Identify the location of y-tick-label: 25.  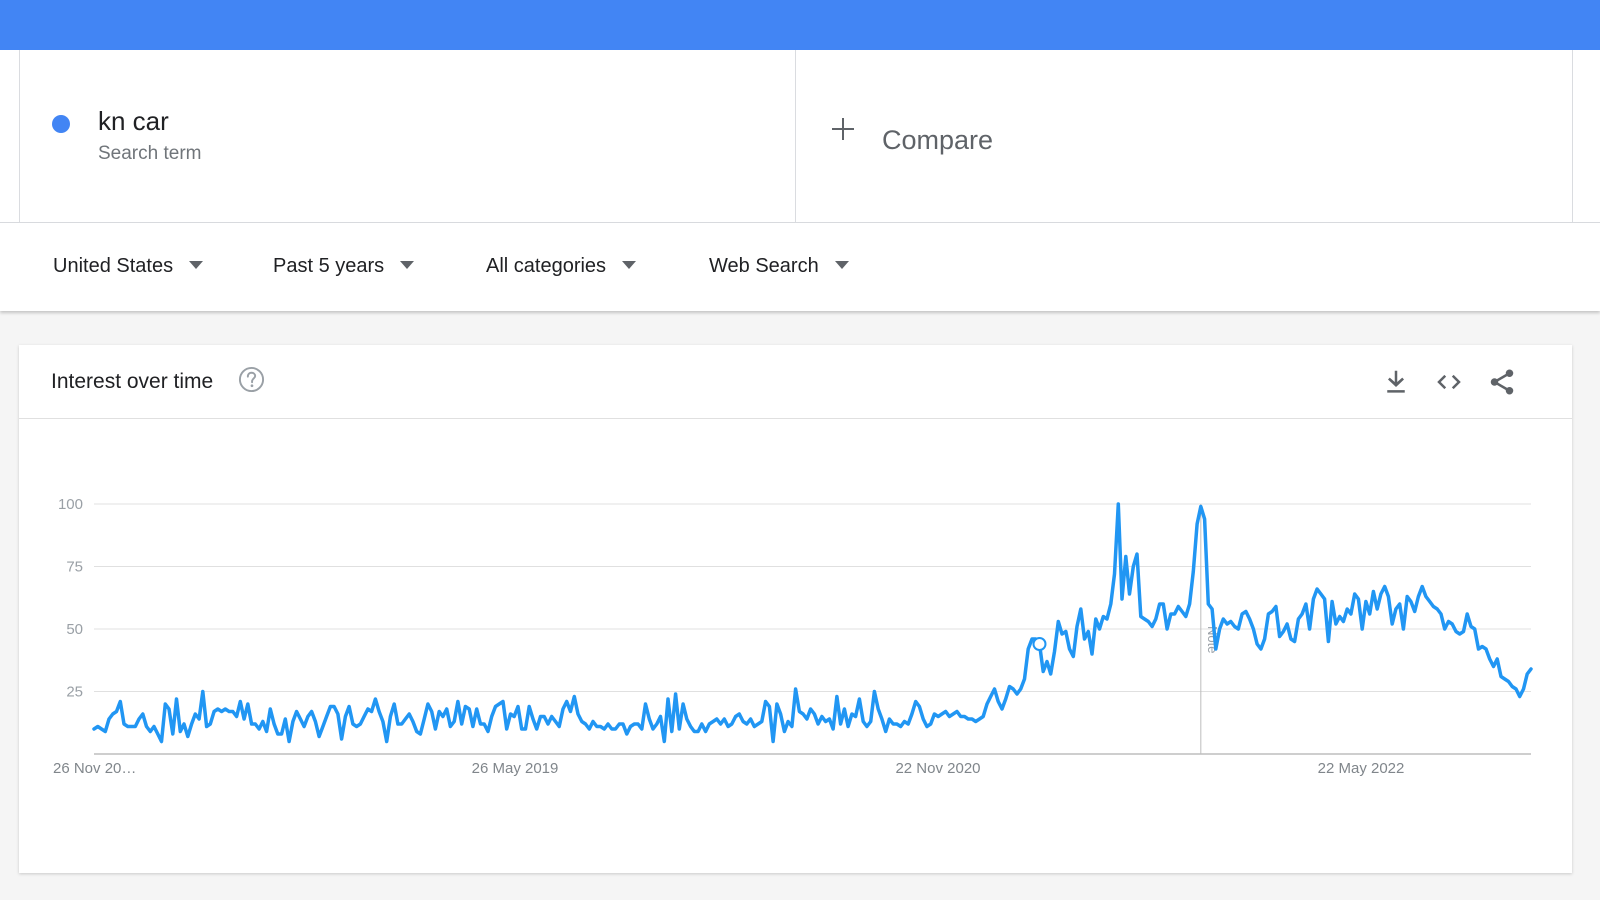
(74, 692).